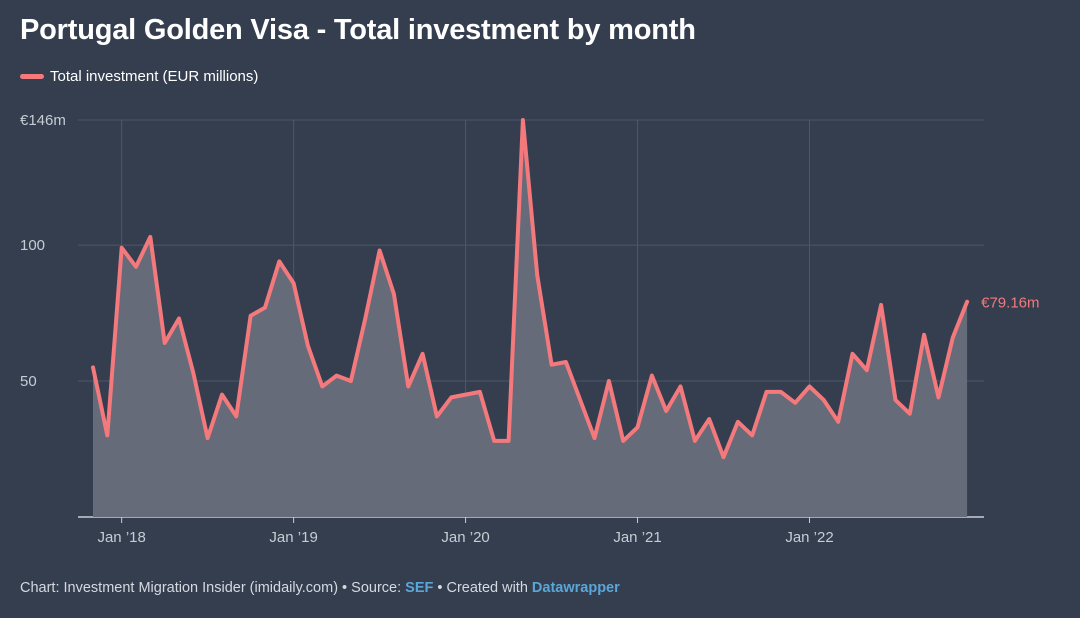  What do you see at coordinates (32, 76) in the screenshot?
I see `legend-swatch` at bounding box center [32, 76].